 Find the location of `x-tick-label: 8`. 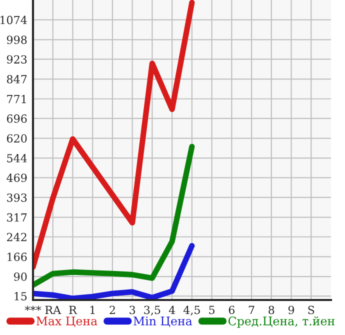

x-tick-label: 8 is located at coordinates (271, 310).